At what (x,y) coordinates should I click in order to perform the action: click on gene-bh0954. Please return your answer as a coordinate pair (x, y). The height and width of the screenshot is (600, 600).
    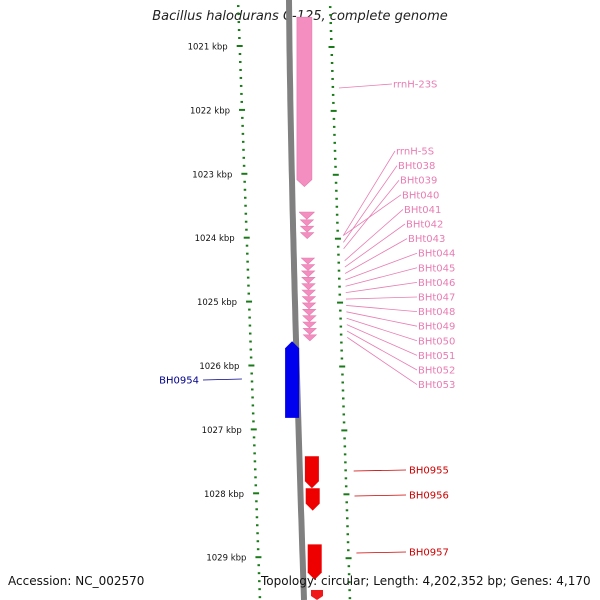
    Looking at the image, I should click on (292, 379).